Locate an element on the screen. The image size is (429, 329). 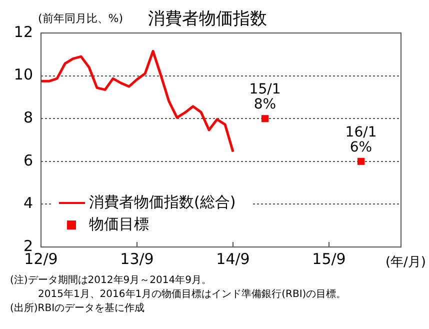
x-axis-title: (年/月) is located at coordinates (405, 262).